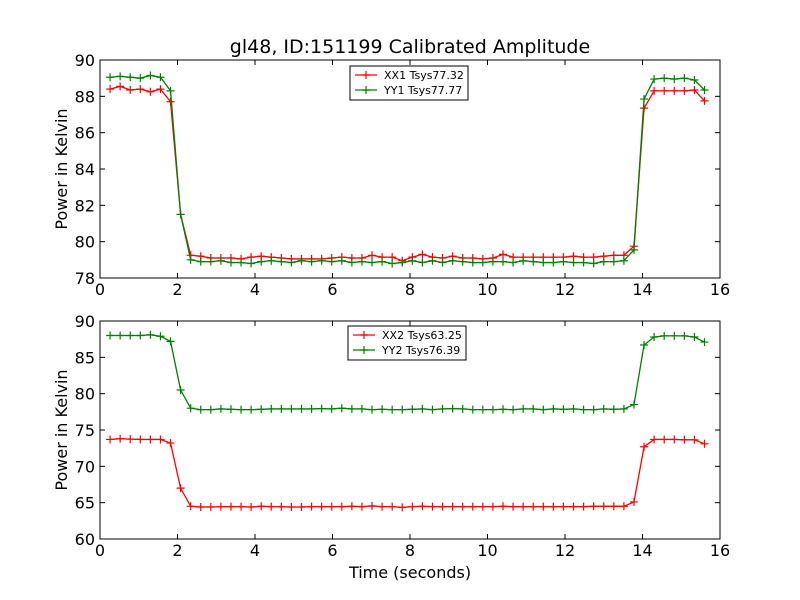 This screenshot has width=800, height=600. I want to click on y-axis-label: Power in Kelvin, so click(61, 168).